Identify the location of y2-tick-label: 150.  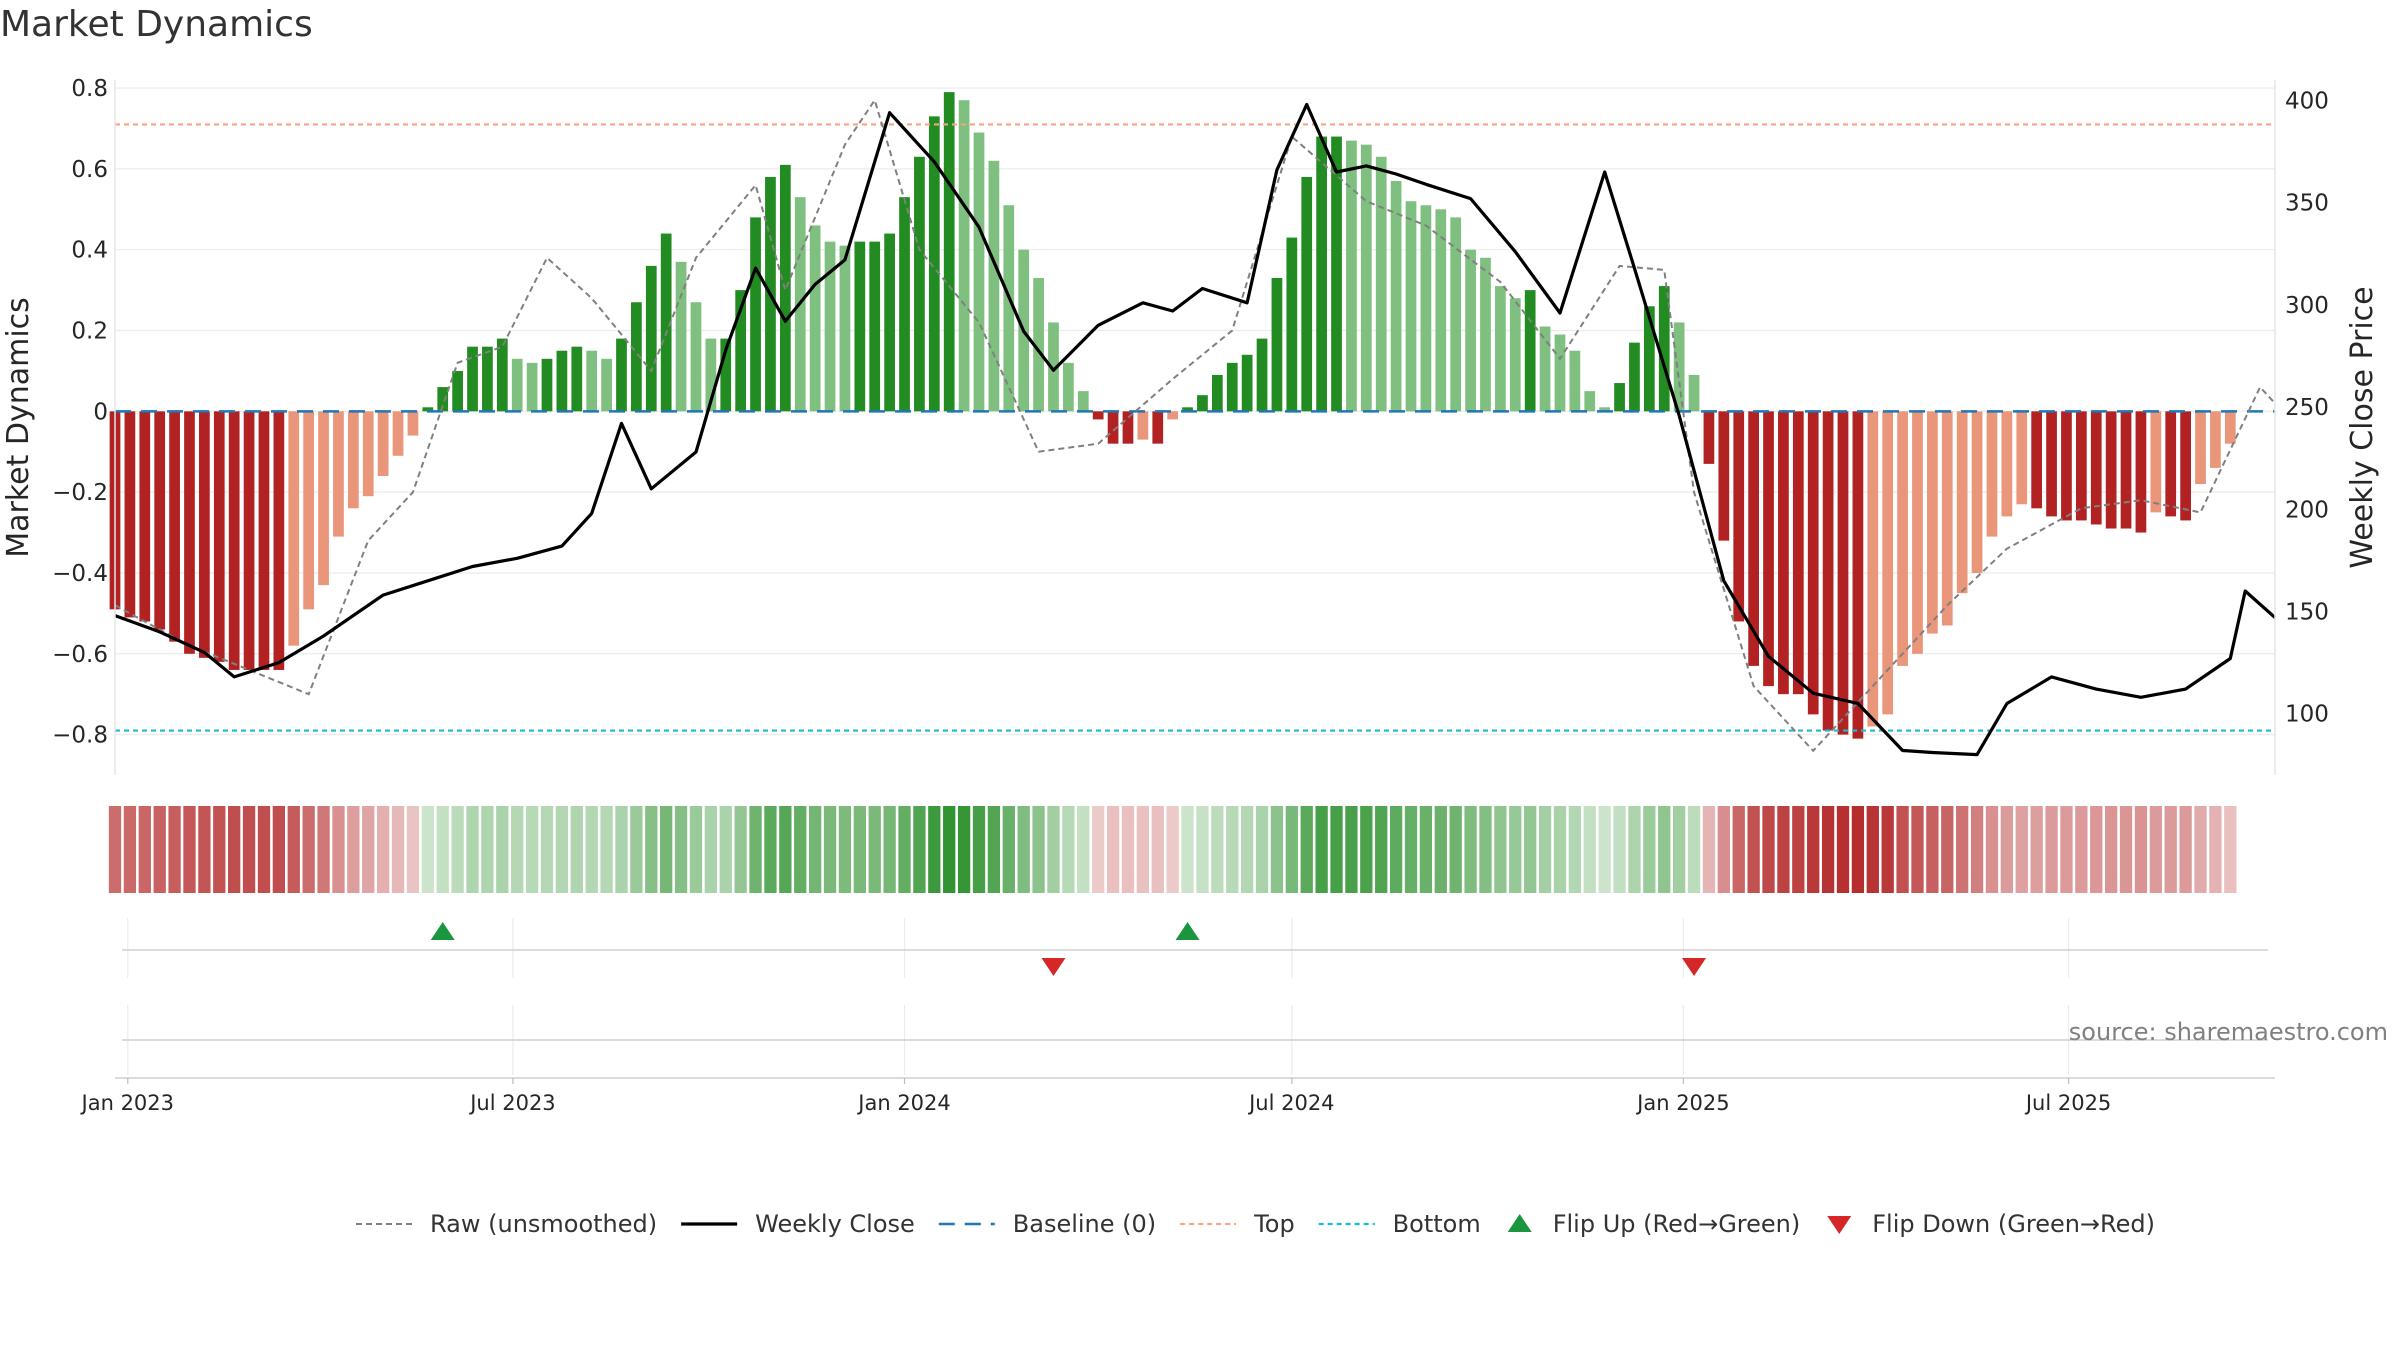
(2307, 612).